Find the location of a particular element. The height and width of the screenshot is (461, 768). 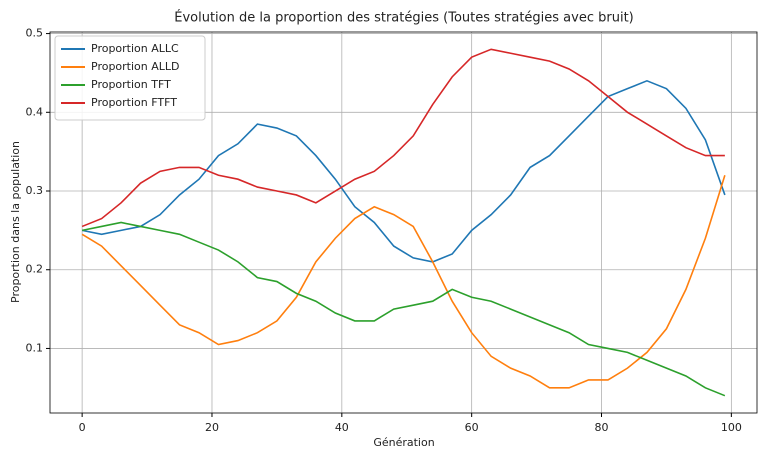

legend-label: Proportion FTFT is located at coordinates (134, 102).